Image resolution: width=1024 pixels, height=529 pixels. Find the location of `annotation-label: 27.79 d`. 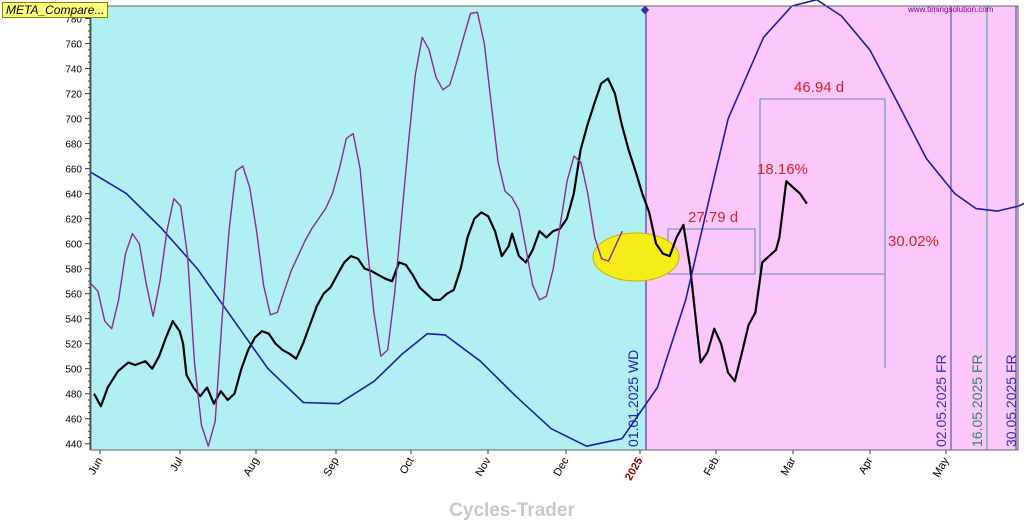

annotation-label: 27.79 d is located at coordinates (713, 217).